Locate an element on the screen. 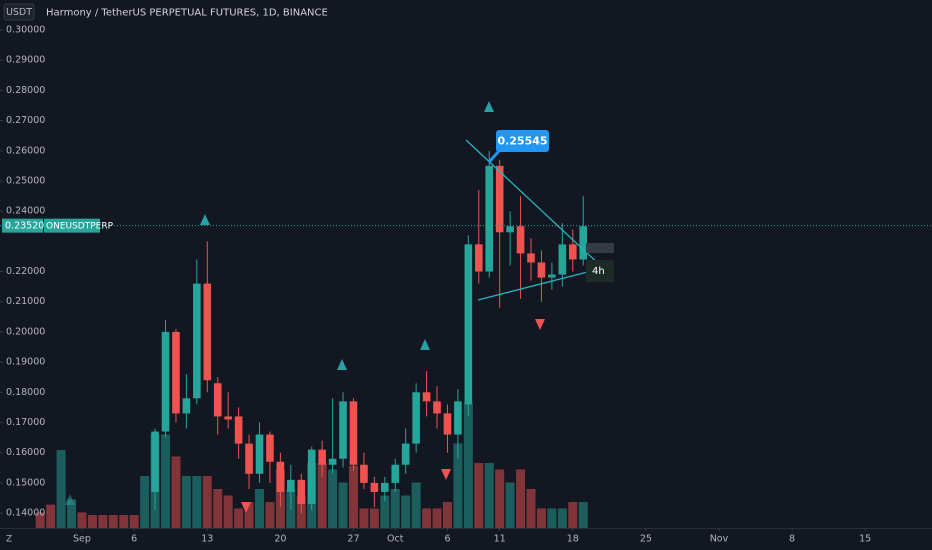 Image resolution: width=932 pixels, height=550 pixels. y-tick-label: 0.21000 is located at coordinates (25, 301).